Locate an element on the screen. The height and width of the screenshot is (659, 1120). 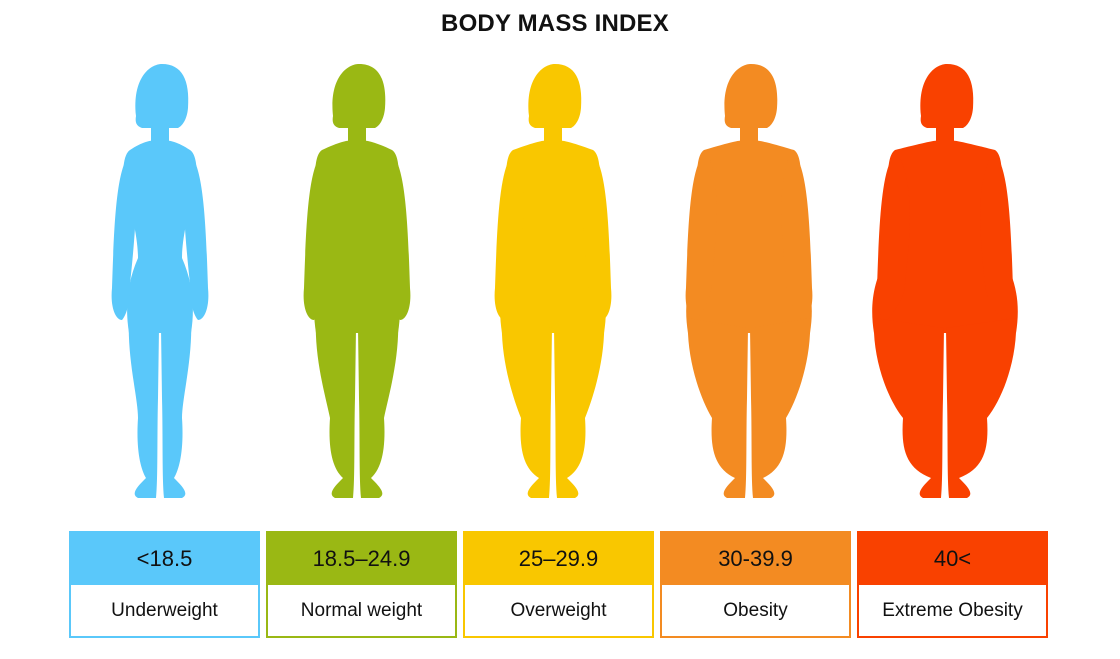
extreme-obesity-figure is located at coordinates (945, 283).